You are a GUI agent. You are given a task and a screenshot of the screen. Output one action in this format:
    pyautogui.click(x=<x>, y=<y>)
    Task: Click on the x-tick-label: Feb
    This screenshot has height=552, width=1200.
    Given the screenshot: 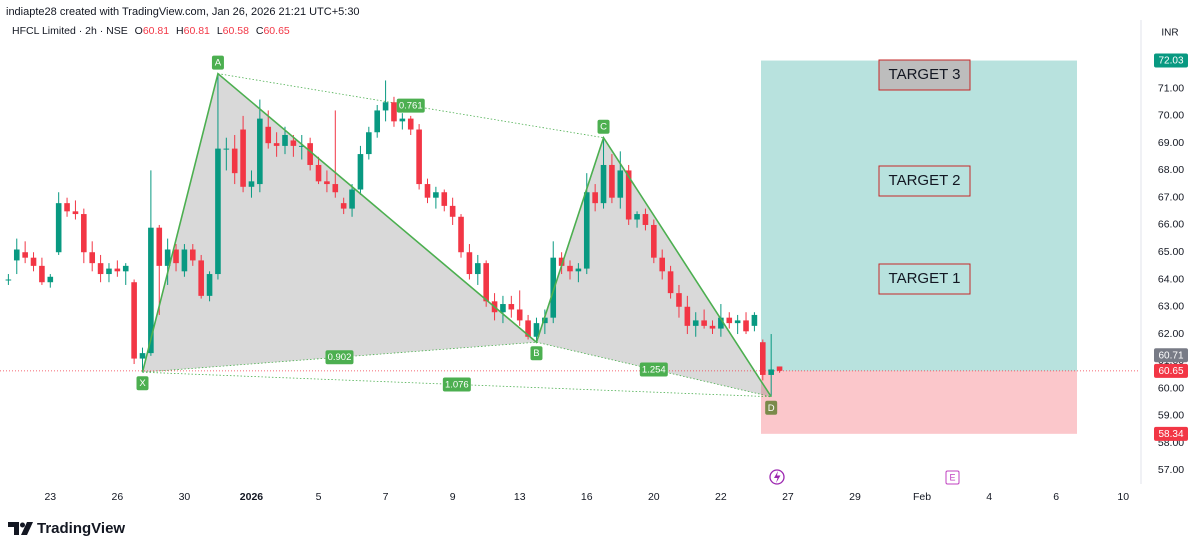 What is the action you would take?
    pyautogui.click(x=922, y=497)
    